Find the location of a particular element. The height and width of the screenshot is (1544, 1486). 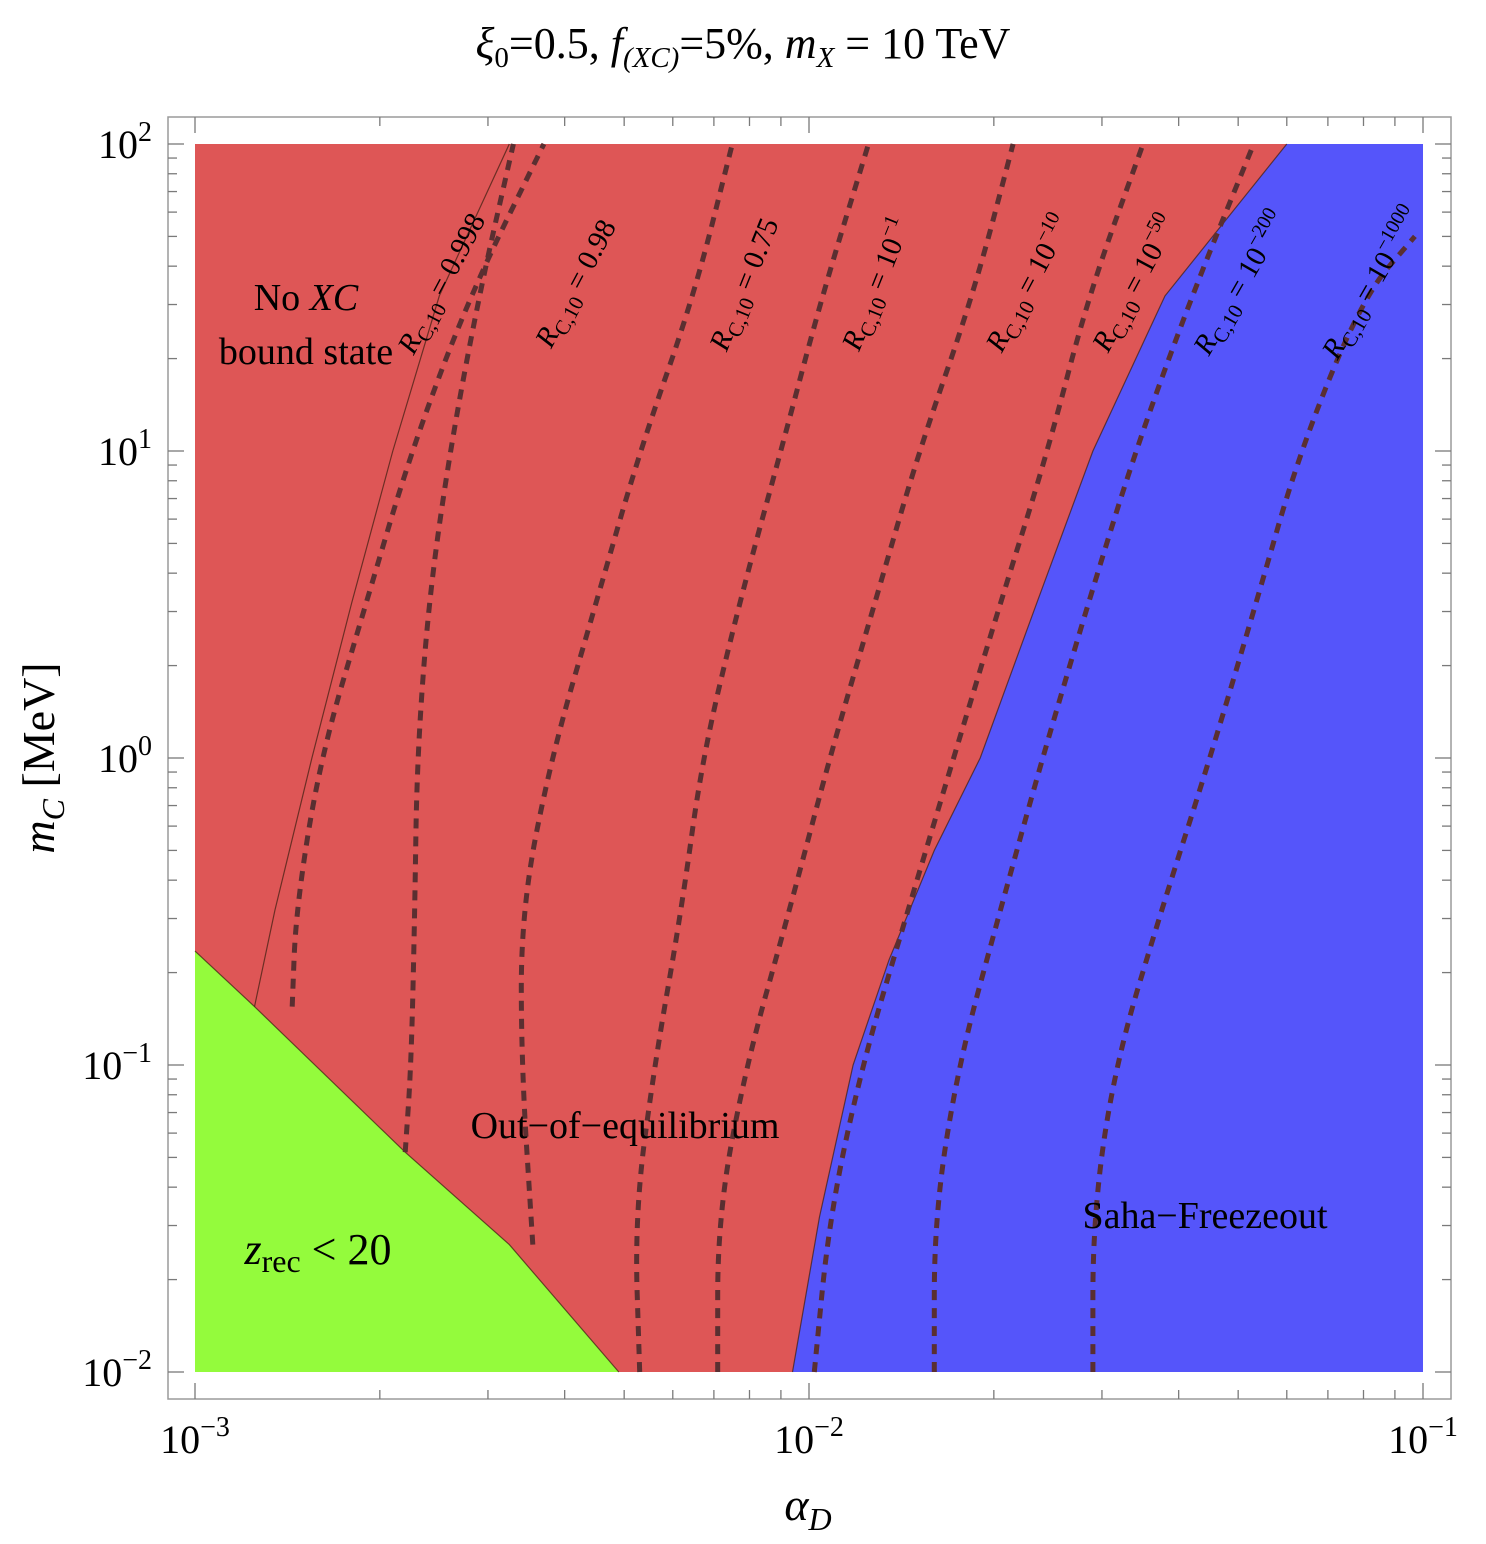

x-tick-label: 10⁻¹ is located at coordinates (1423, 1437).